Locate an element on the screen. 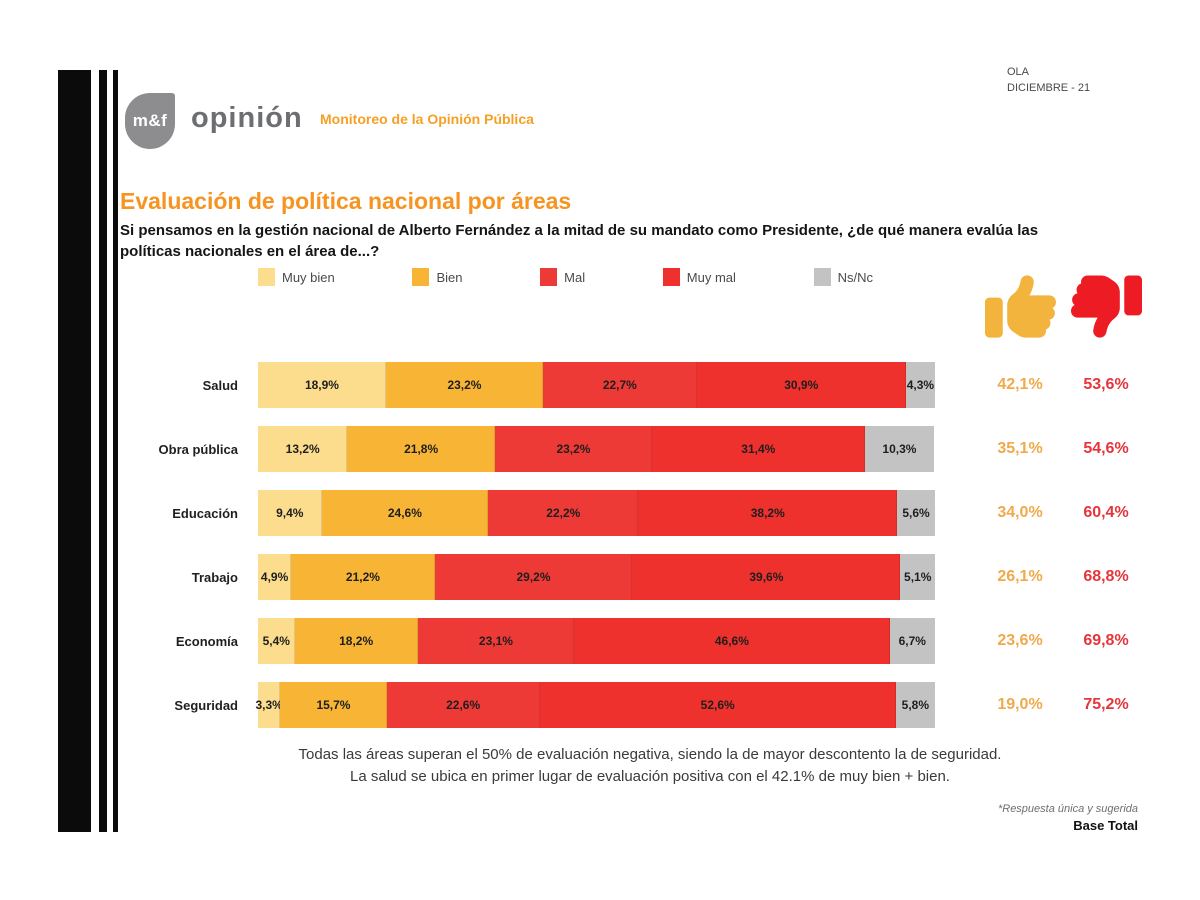  chart-row-trabajo: Trabajo 4,9% 21,2% 29,2% 39,6% 5,1% 26,1% 68,8% is located at coordinates (645, 577).